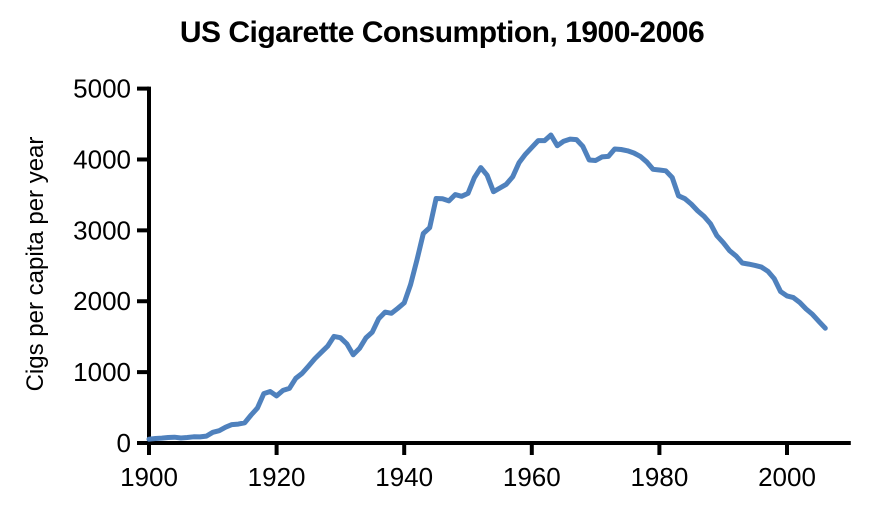  Describe the element at coordinates (277, 477) in the screenshot. I see `x-tick-label: 1920` at that location.